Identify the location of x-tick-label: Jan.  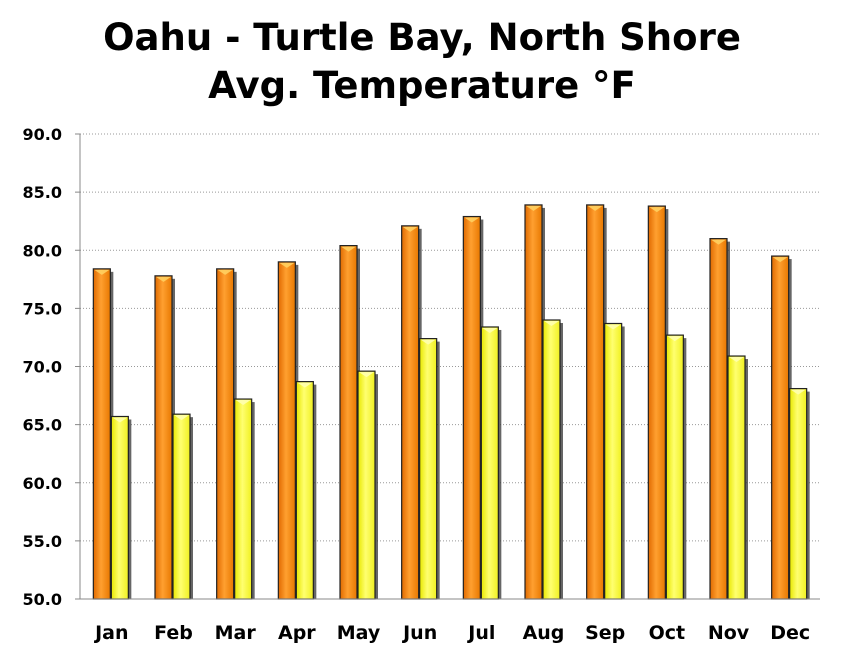
(110, 633).